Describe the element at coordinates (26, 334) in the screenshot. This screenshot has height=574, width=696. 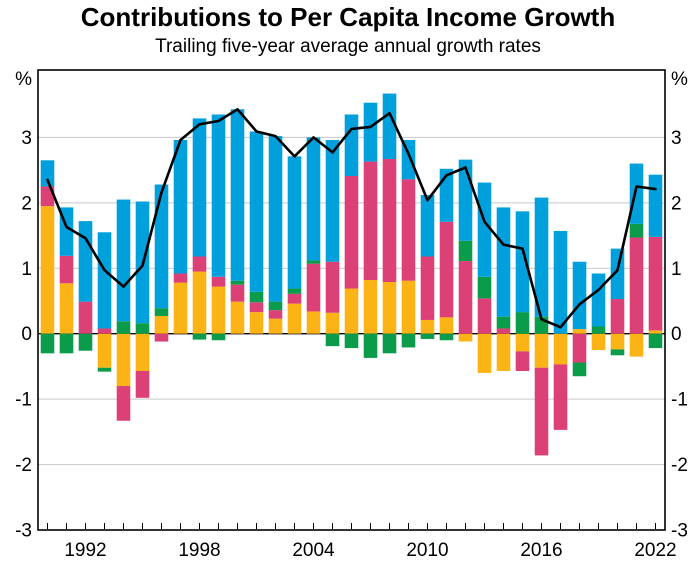
I see `y-axis-label-left: 0` at that location.